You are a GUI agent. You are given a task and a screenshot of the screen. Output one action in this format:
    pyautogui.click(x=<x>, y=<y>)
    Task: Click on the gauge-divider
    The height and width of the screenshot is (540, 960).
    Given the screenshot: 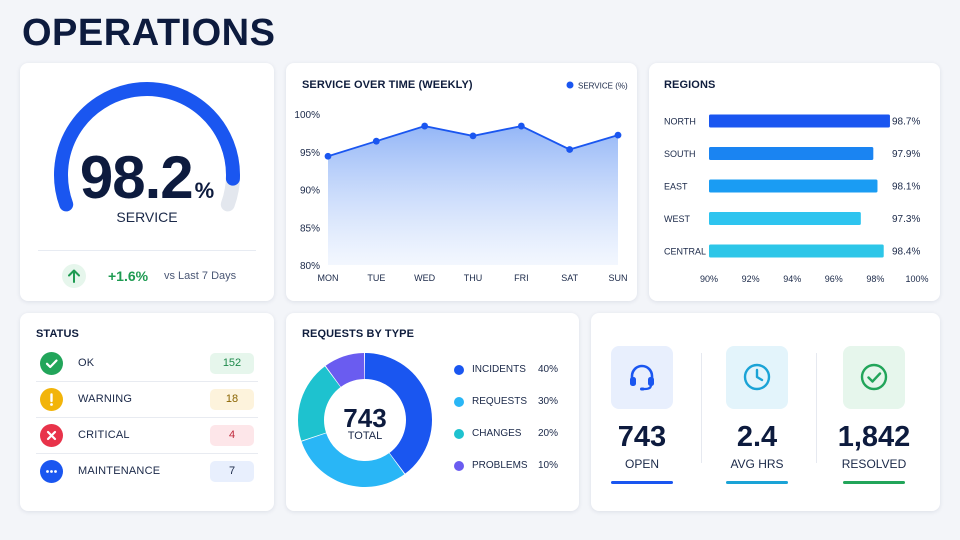 What is the action you would take?
    pyautogui.click(x=147, y=250)
    